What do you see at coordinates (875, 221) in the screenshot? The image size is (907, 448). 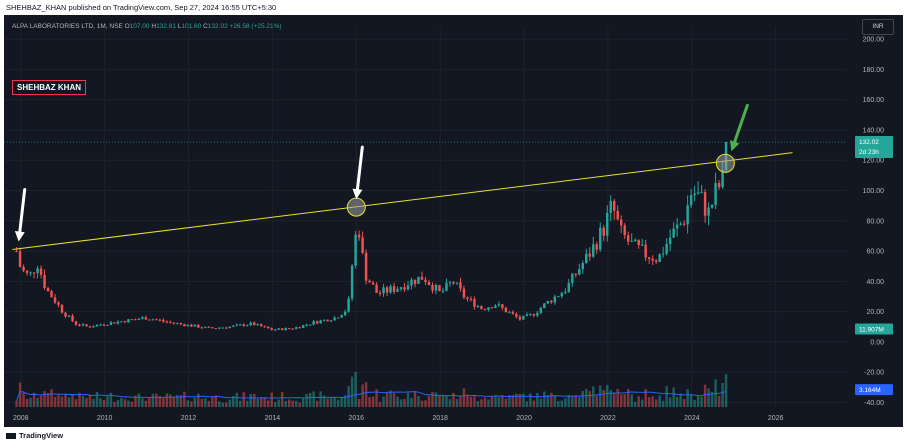 I see `y-axis-background` at bounding box center [875, 221].